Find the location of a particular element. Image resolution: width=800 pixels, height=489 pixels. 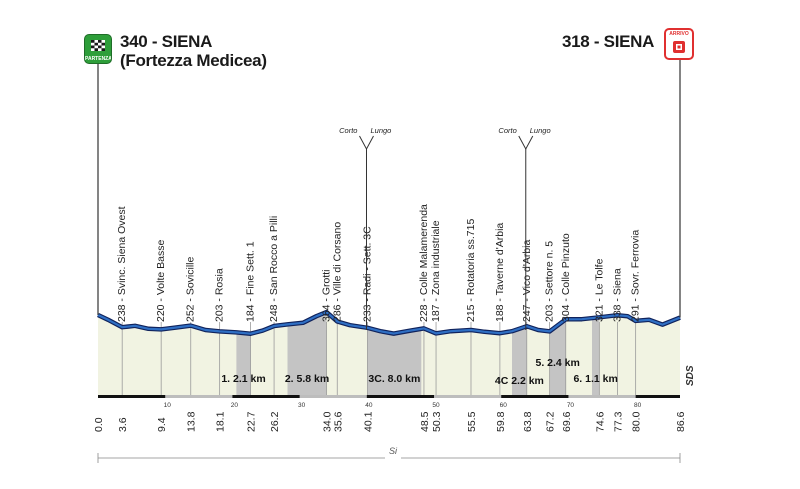

waypoint-label-15: 203 - Settore n. 5 is located at coordinates (550, 281).